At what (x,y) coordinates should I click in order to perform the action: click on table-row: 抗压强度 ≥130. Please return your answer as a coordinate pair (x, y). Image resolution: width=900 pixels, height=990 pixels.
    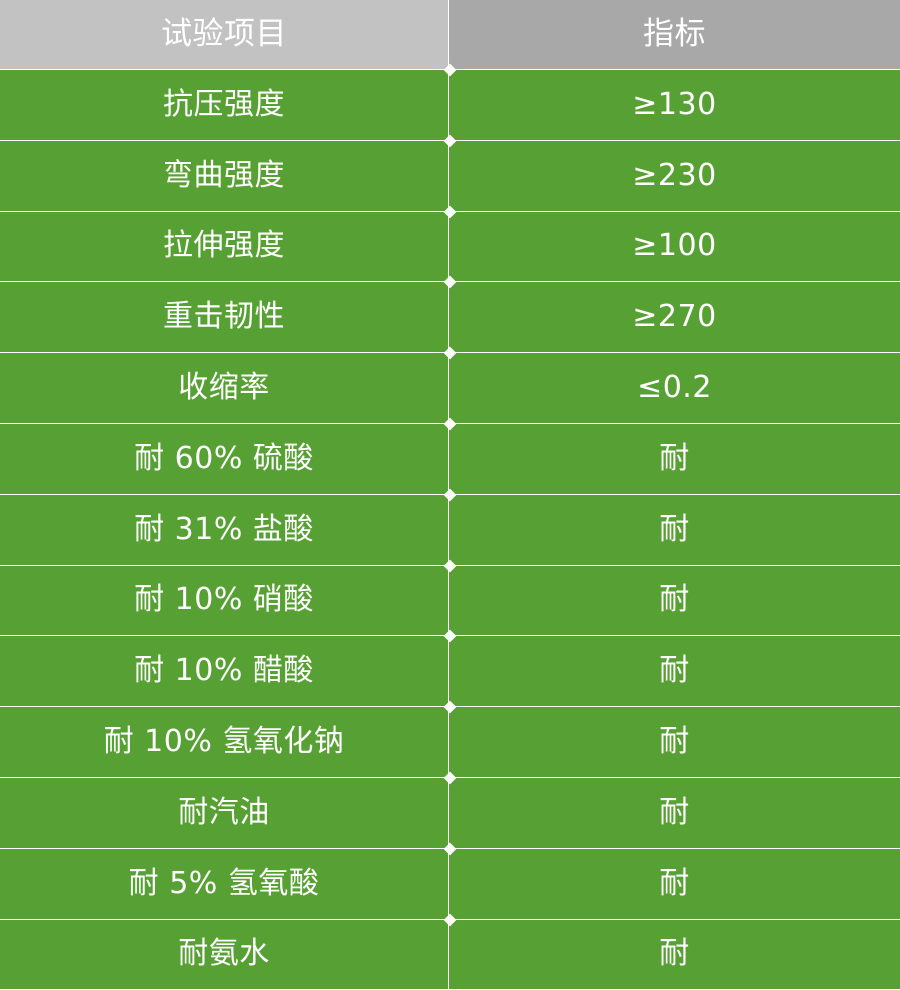
    Looking at the image, I should click on (450, 105).